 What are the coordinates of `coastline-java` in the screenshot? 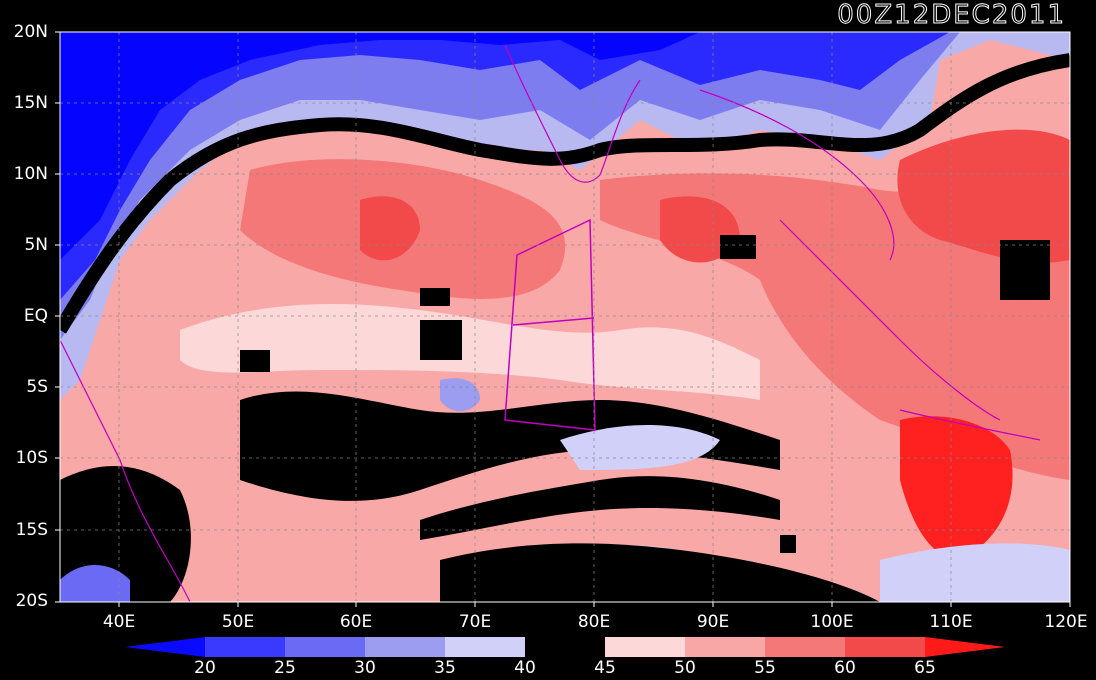 It's located at (970, 425).